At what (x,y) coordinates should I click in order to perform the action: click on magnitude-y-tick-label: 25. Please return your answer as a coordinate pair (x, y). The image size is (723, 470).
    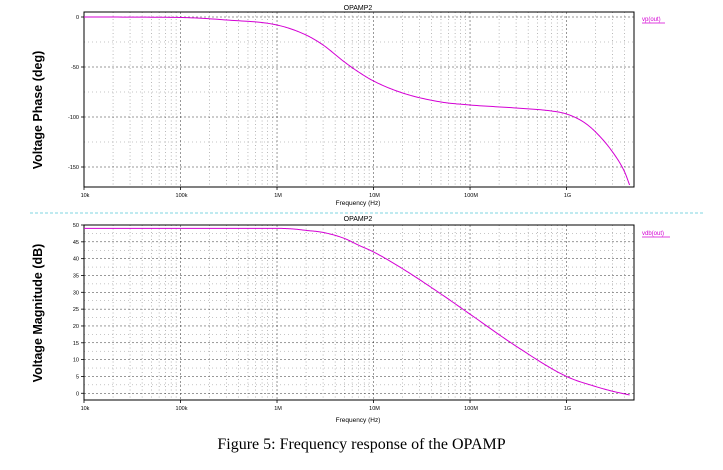
    Looking at the image, I should click on (76, 310).